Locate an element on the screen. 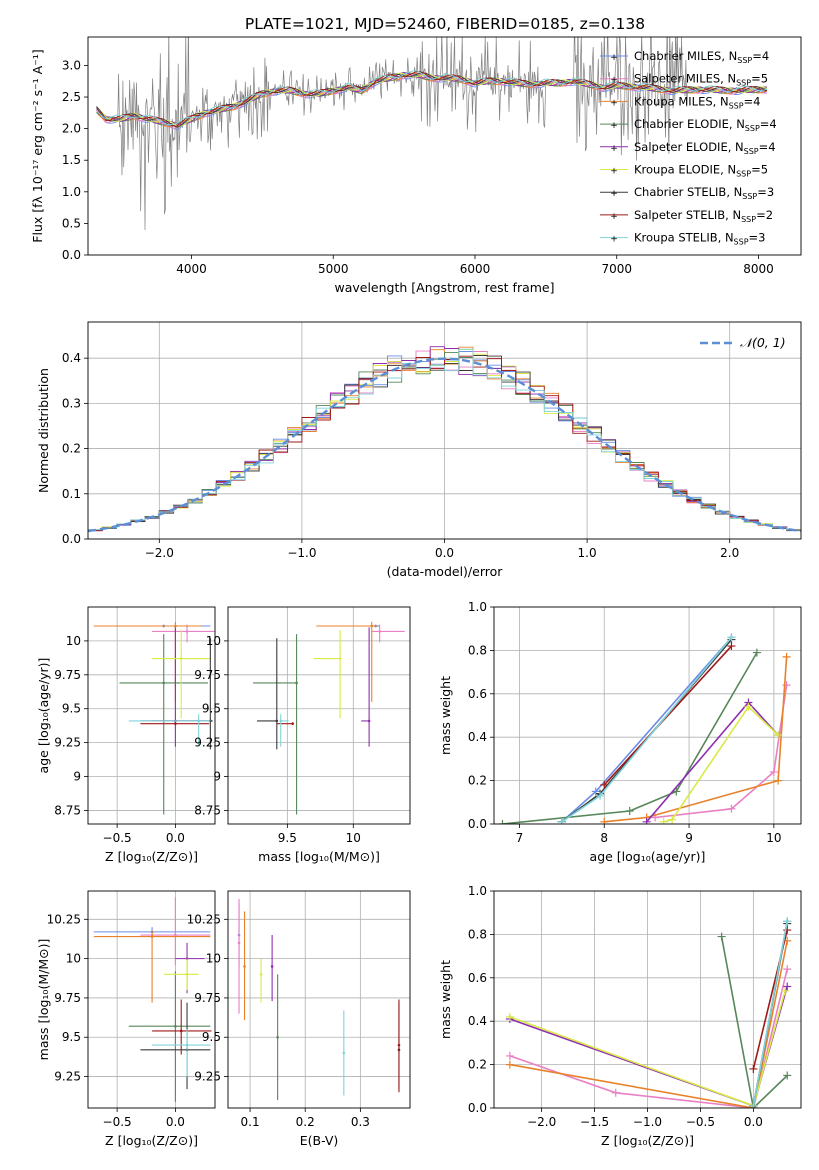  plot-area-mass_vs_Z is located at coordinates (151, 999).